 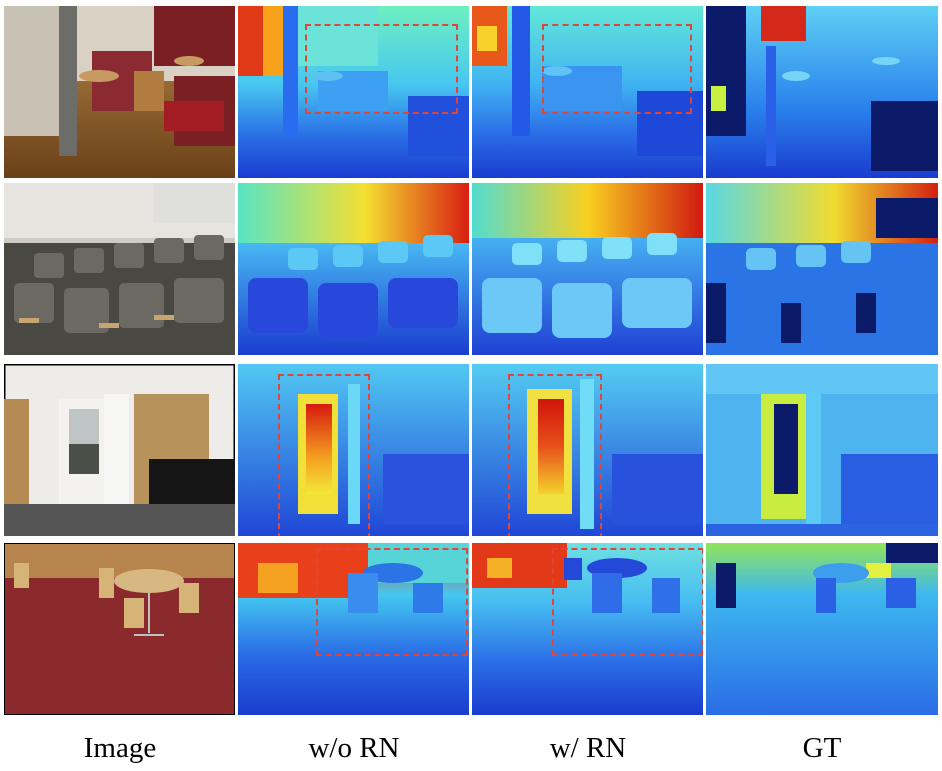 I want to click on row4-depth-with-rn, so click(x=587, y=629).